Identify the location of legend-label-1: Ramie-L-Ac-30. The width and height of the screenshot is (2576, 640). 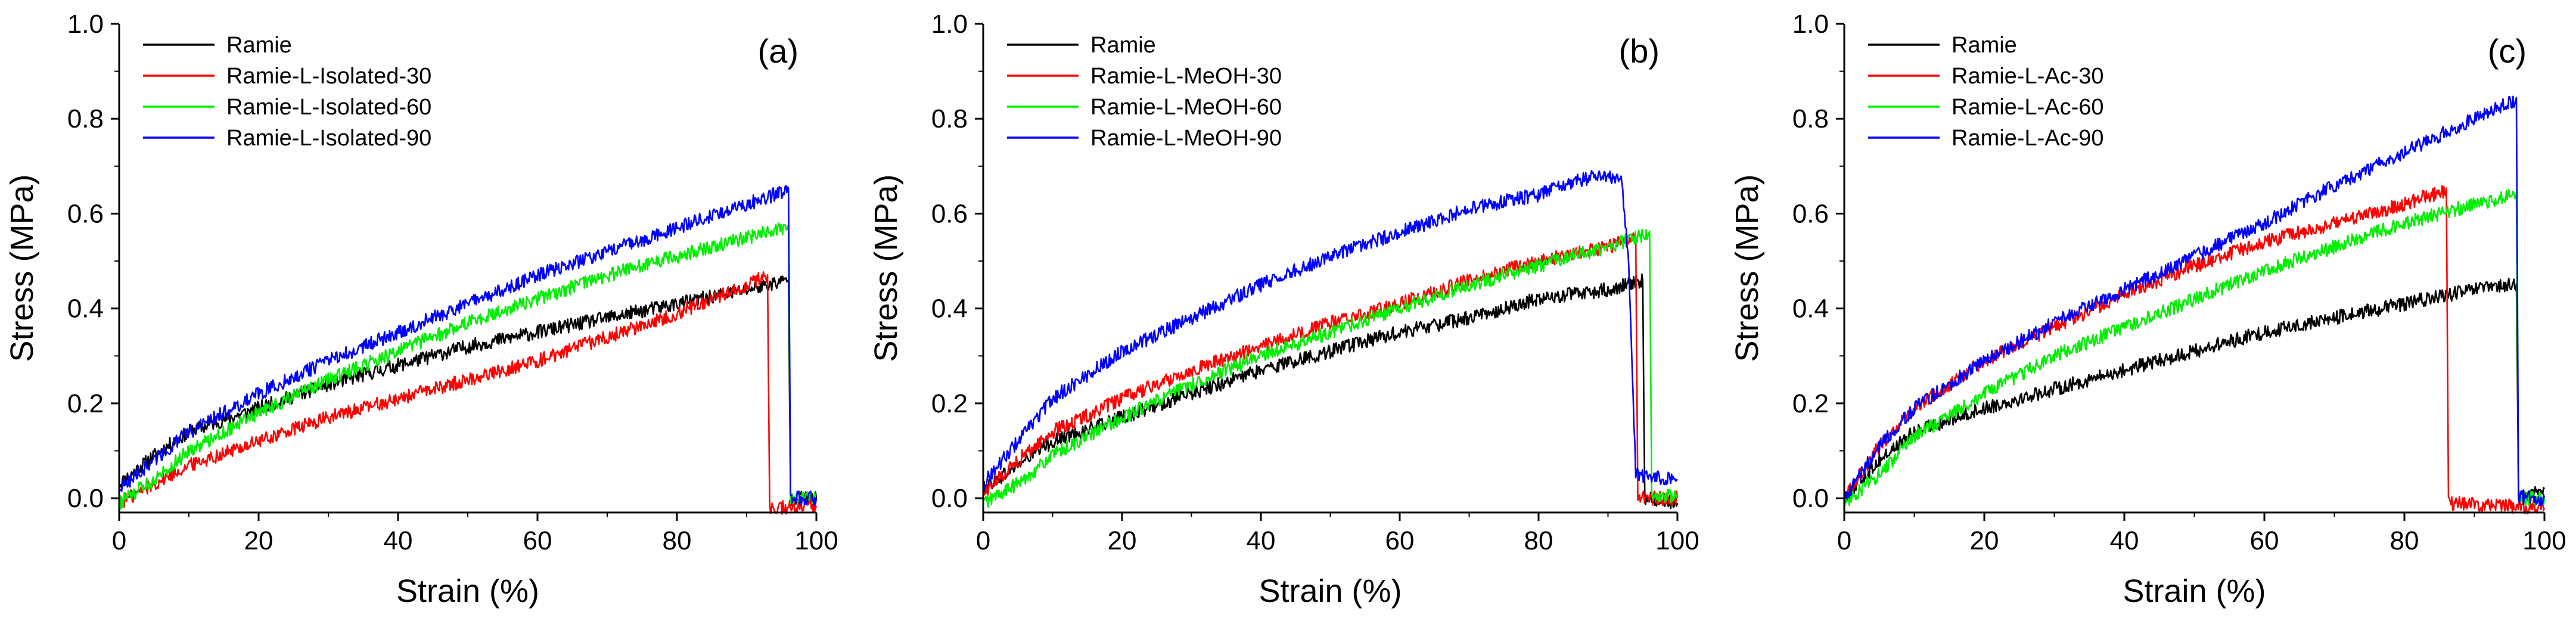
(2028, 77).